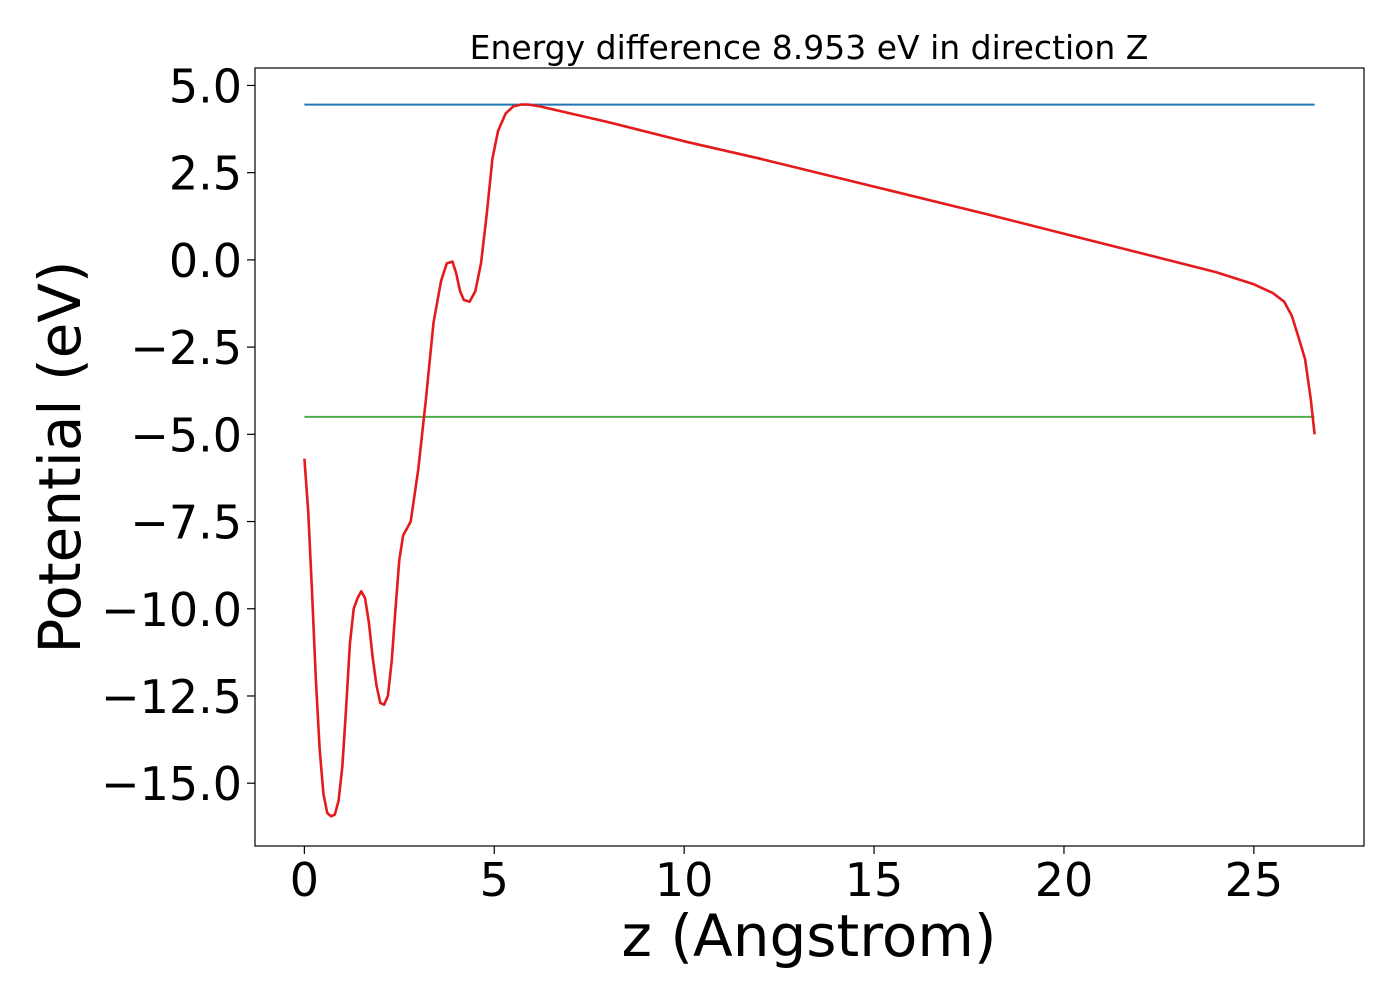  I want to click on x-tick-label: 25, so click(1254, 880).